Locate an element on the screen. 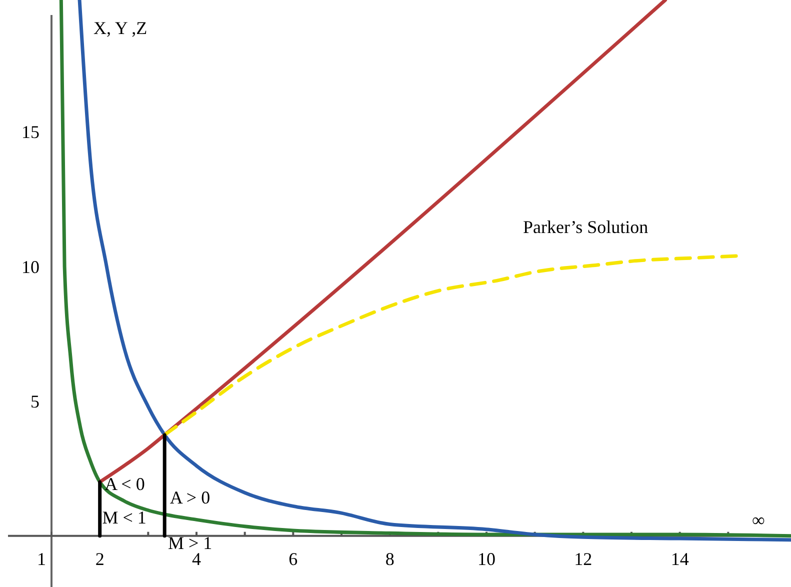 This screenshot has height=587, width=791. annotation: M < 1 is located at coordinates (124, 518).